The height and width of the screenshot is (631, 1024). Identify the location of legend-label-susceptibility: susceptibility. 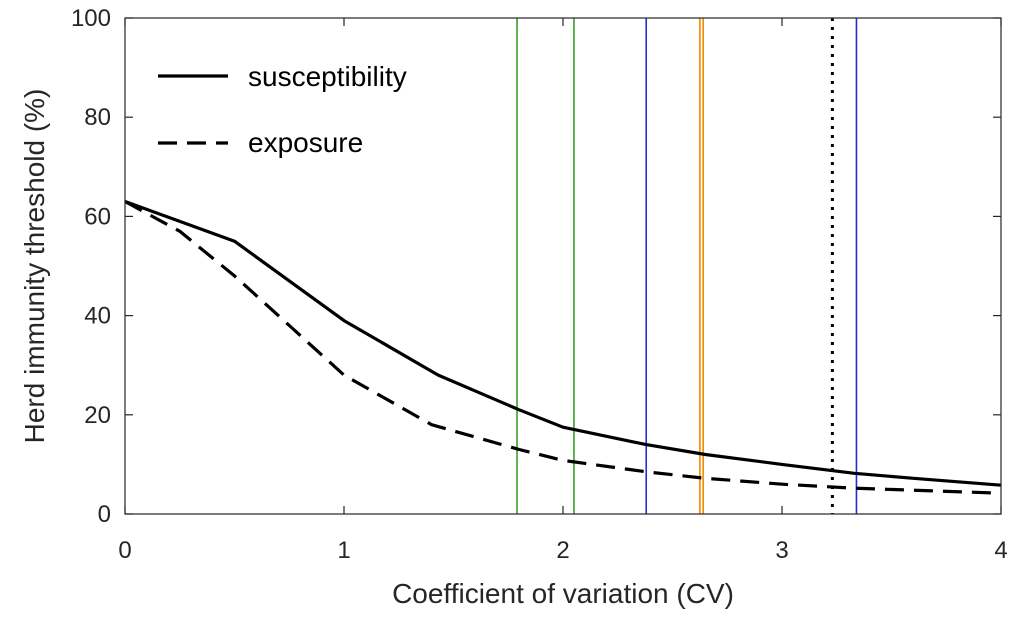
(327, 76).